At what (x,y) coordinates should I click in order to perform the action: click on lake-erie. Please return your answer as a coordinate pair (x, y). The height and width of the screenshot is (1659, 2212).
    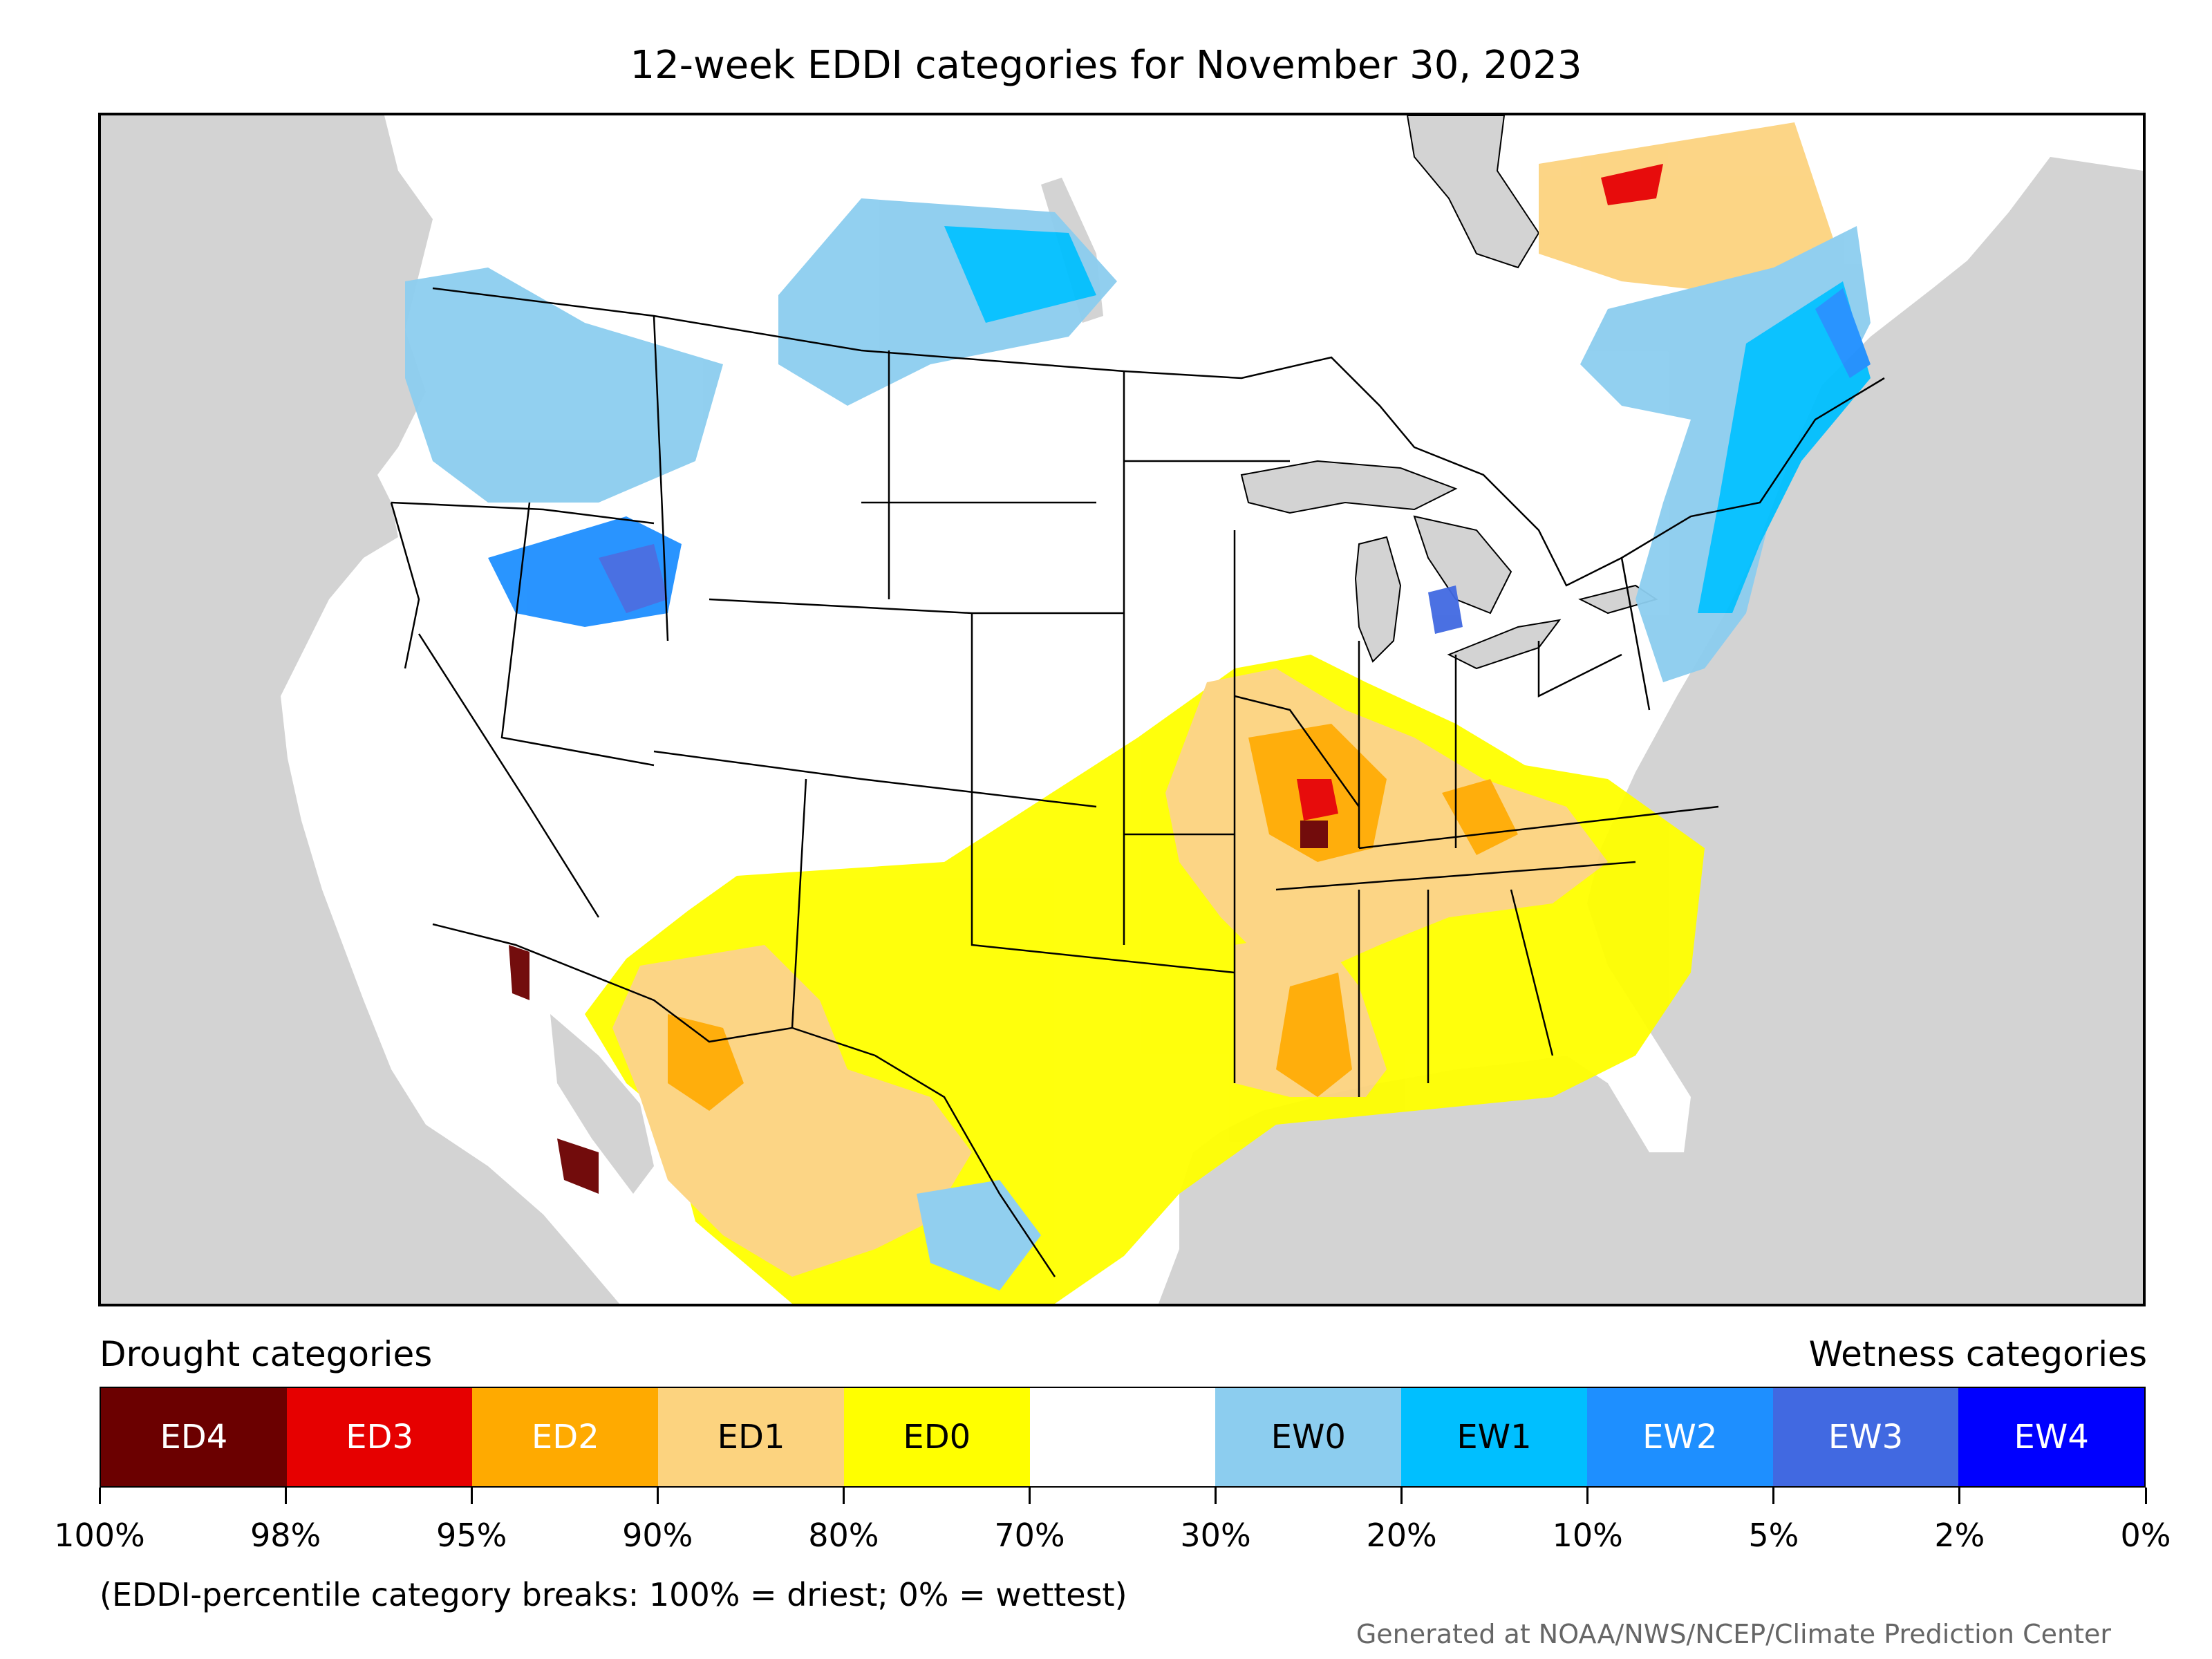
    Looking at the image, I should click on (1504, 644).